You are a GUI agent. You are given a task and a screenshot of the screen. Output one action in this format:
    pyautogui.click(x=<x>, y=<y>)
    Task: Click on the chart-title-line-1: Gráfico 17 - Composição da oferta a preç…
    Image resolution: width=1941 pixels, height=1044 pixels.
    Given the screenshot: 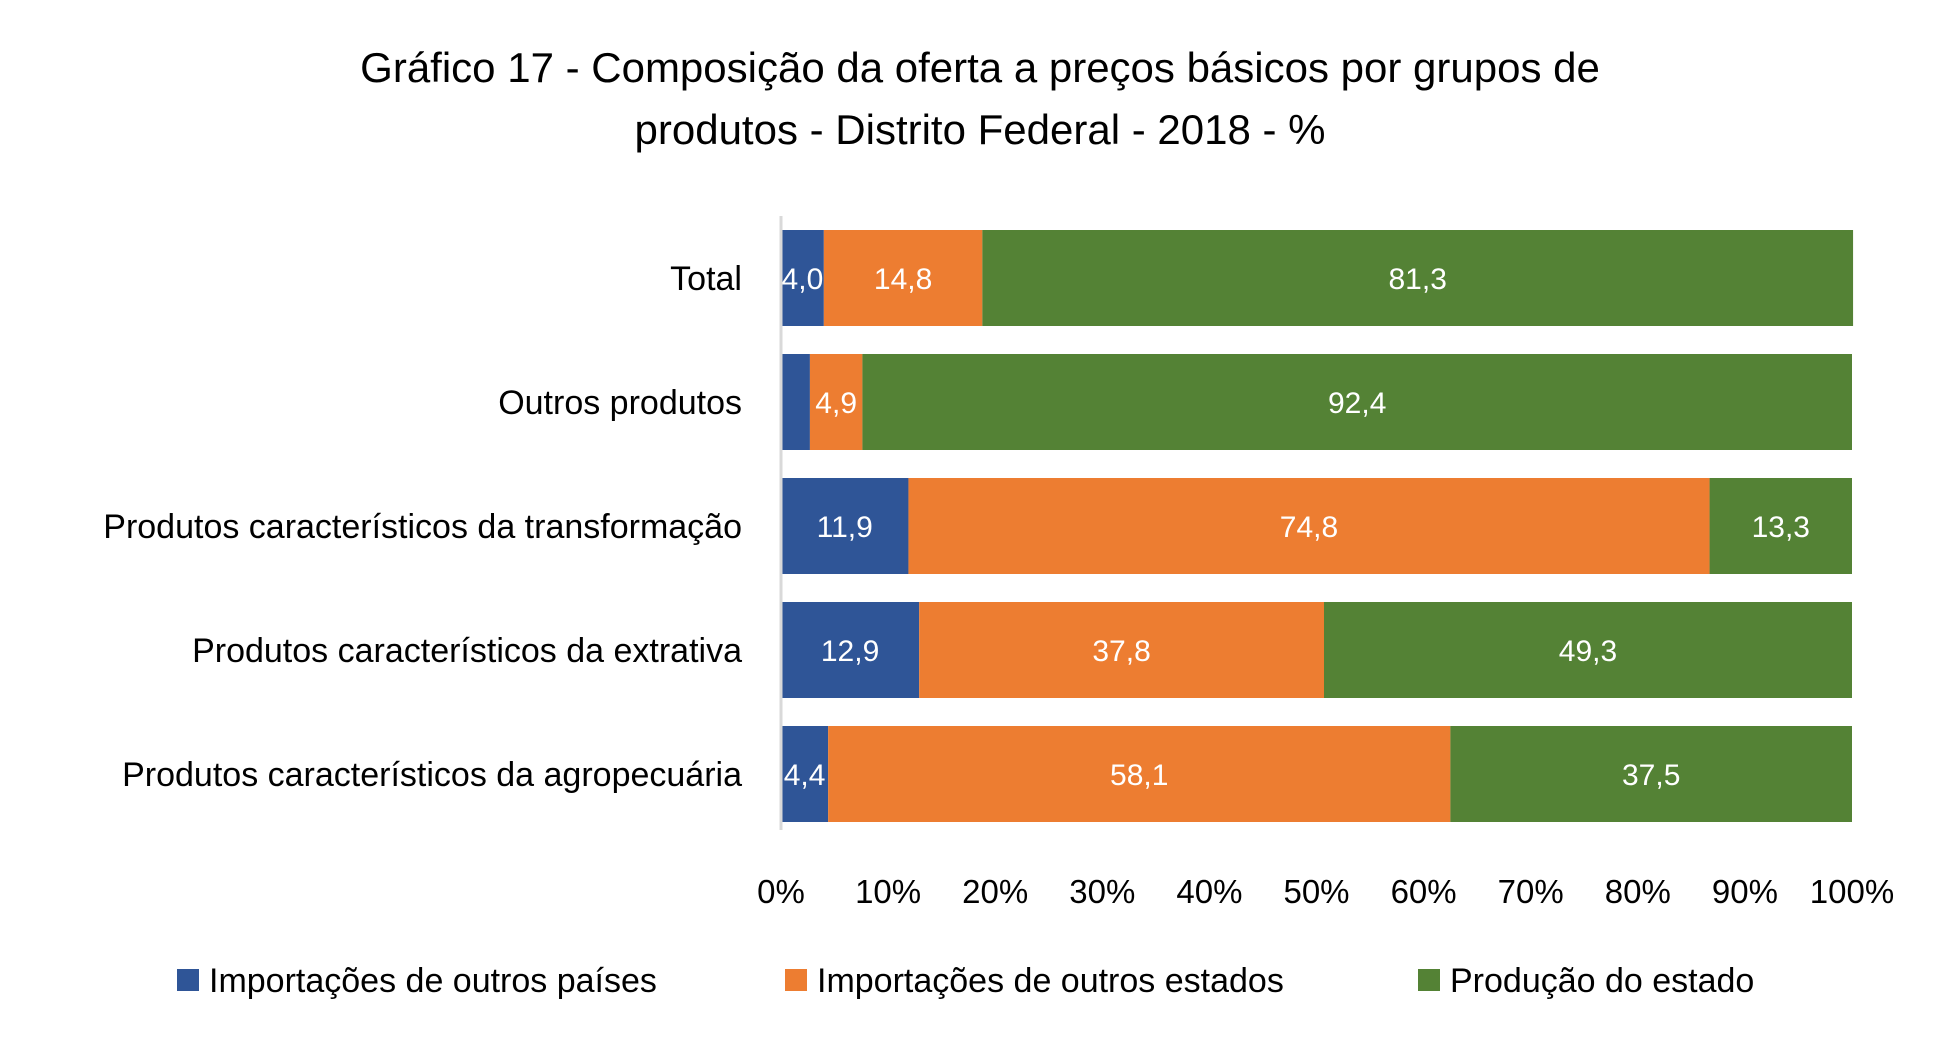 What is the action you would take?
    pyautogui.click(x=980, y=67)
    